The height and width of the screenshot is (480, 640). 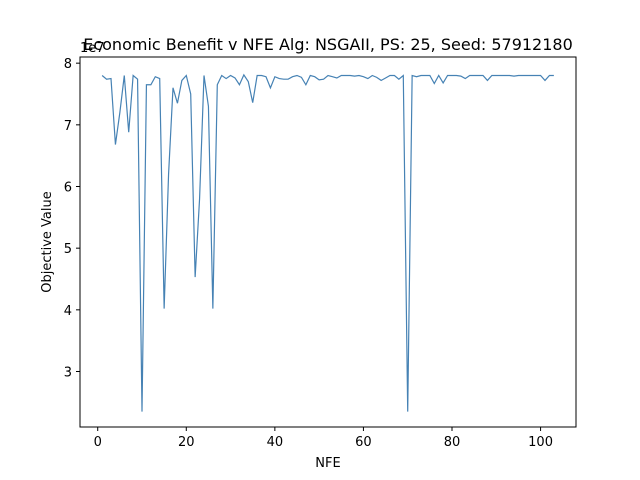 What do you see at coordinates (327, 463) in the screenshot?
I see `x-axis-label: NFE` at bounding box center [327, 463].